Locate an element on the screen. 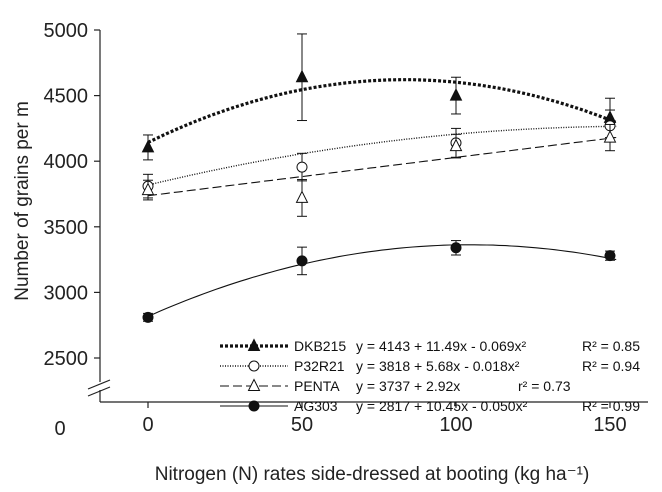  legend-r2: R² = 0.94 is located at coordinates (611, 366).